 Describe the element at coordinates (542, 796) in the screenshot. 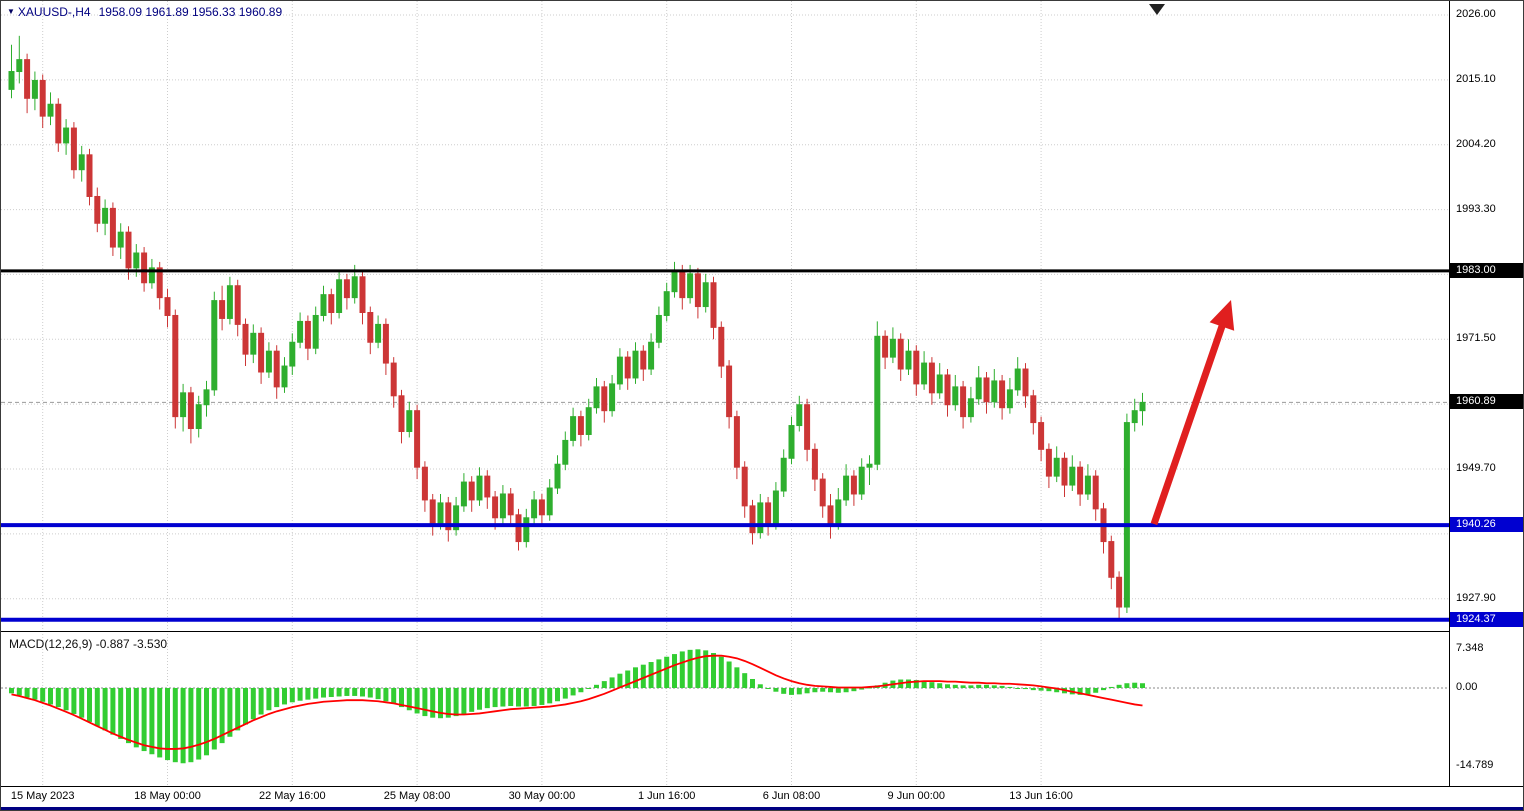

I see `time-axis-label: 30 May 00:00` at that location.